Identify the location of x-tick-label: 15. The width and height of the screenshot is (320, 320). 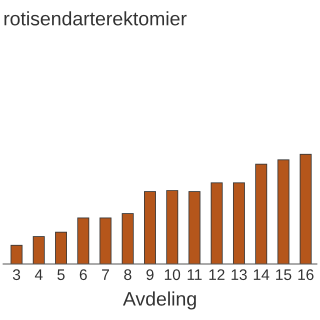
(284, 274).